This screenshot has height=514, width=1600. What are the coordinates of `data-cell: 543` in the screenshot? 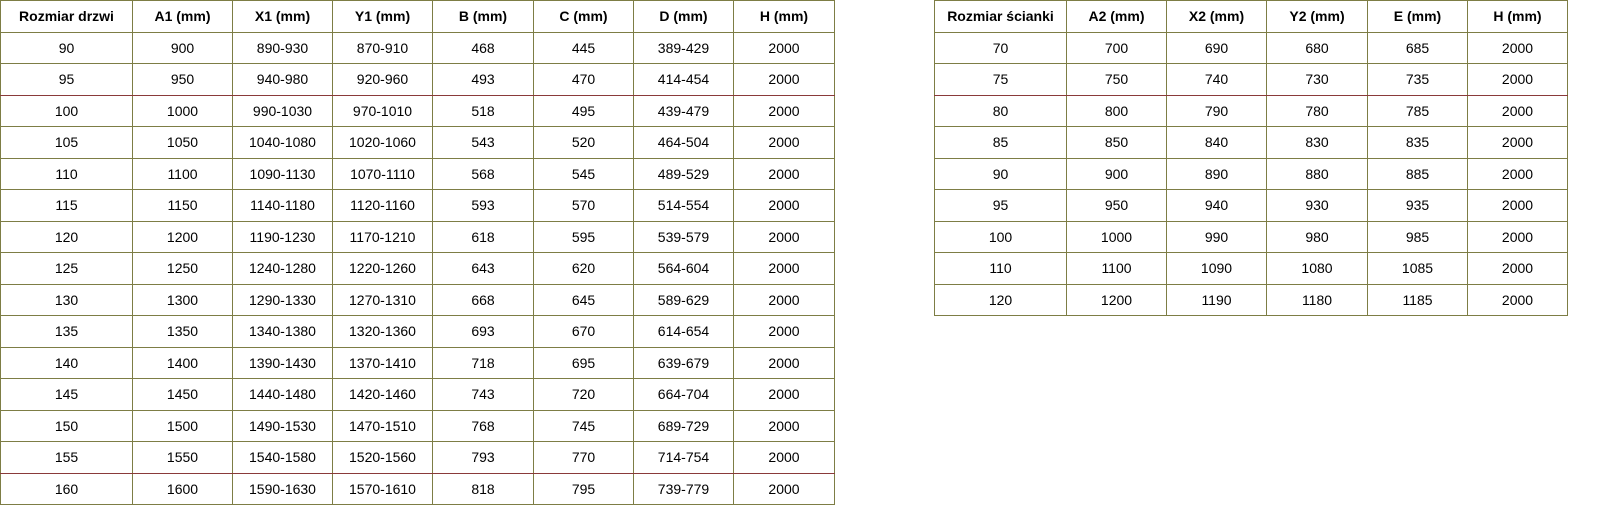 It's located at (483, 142).